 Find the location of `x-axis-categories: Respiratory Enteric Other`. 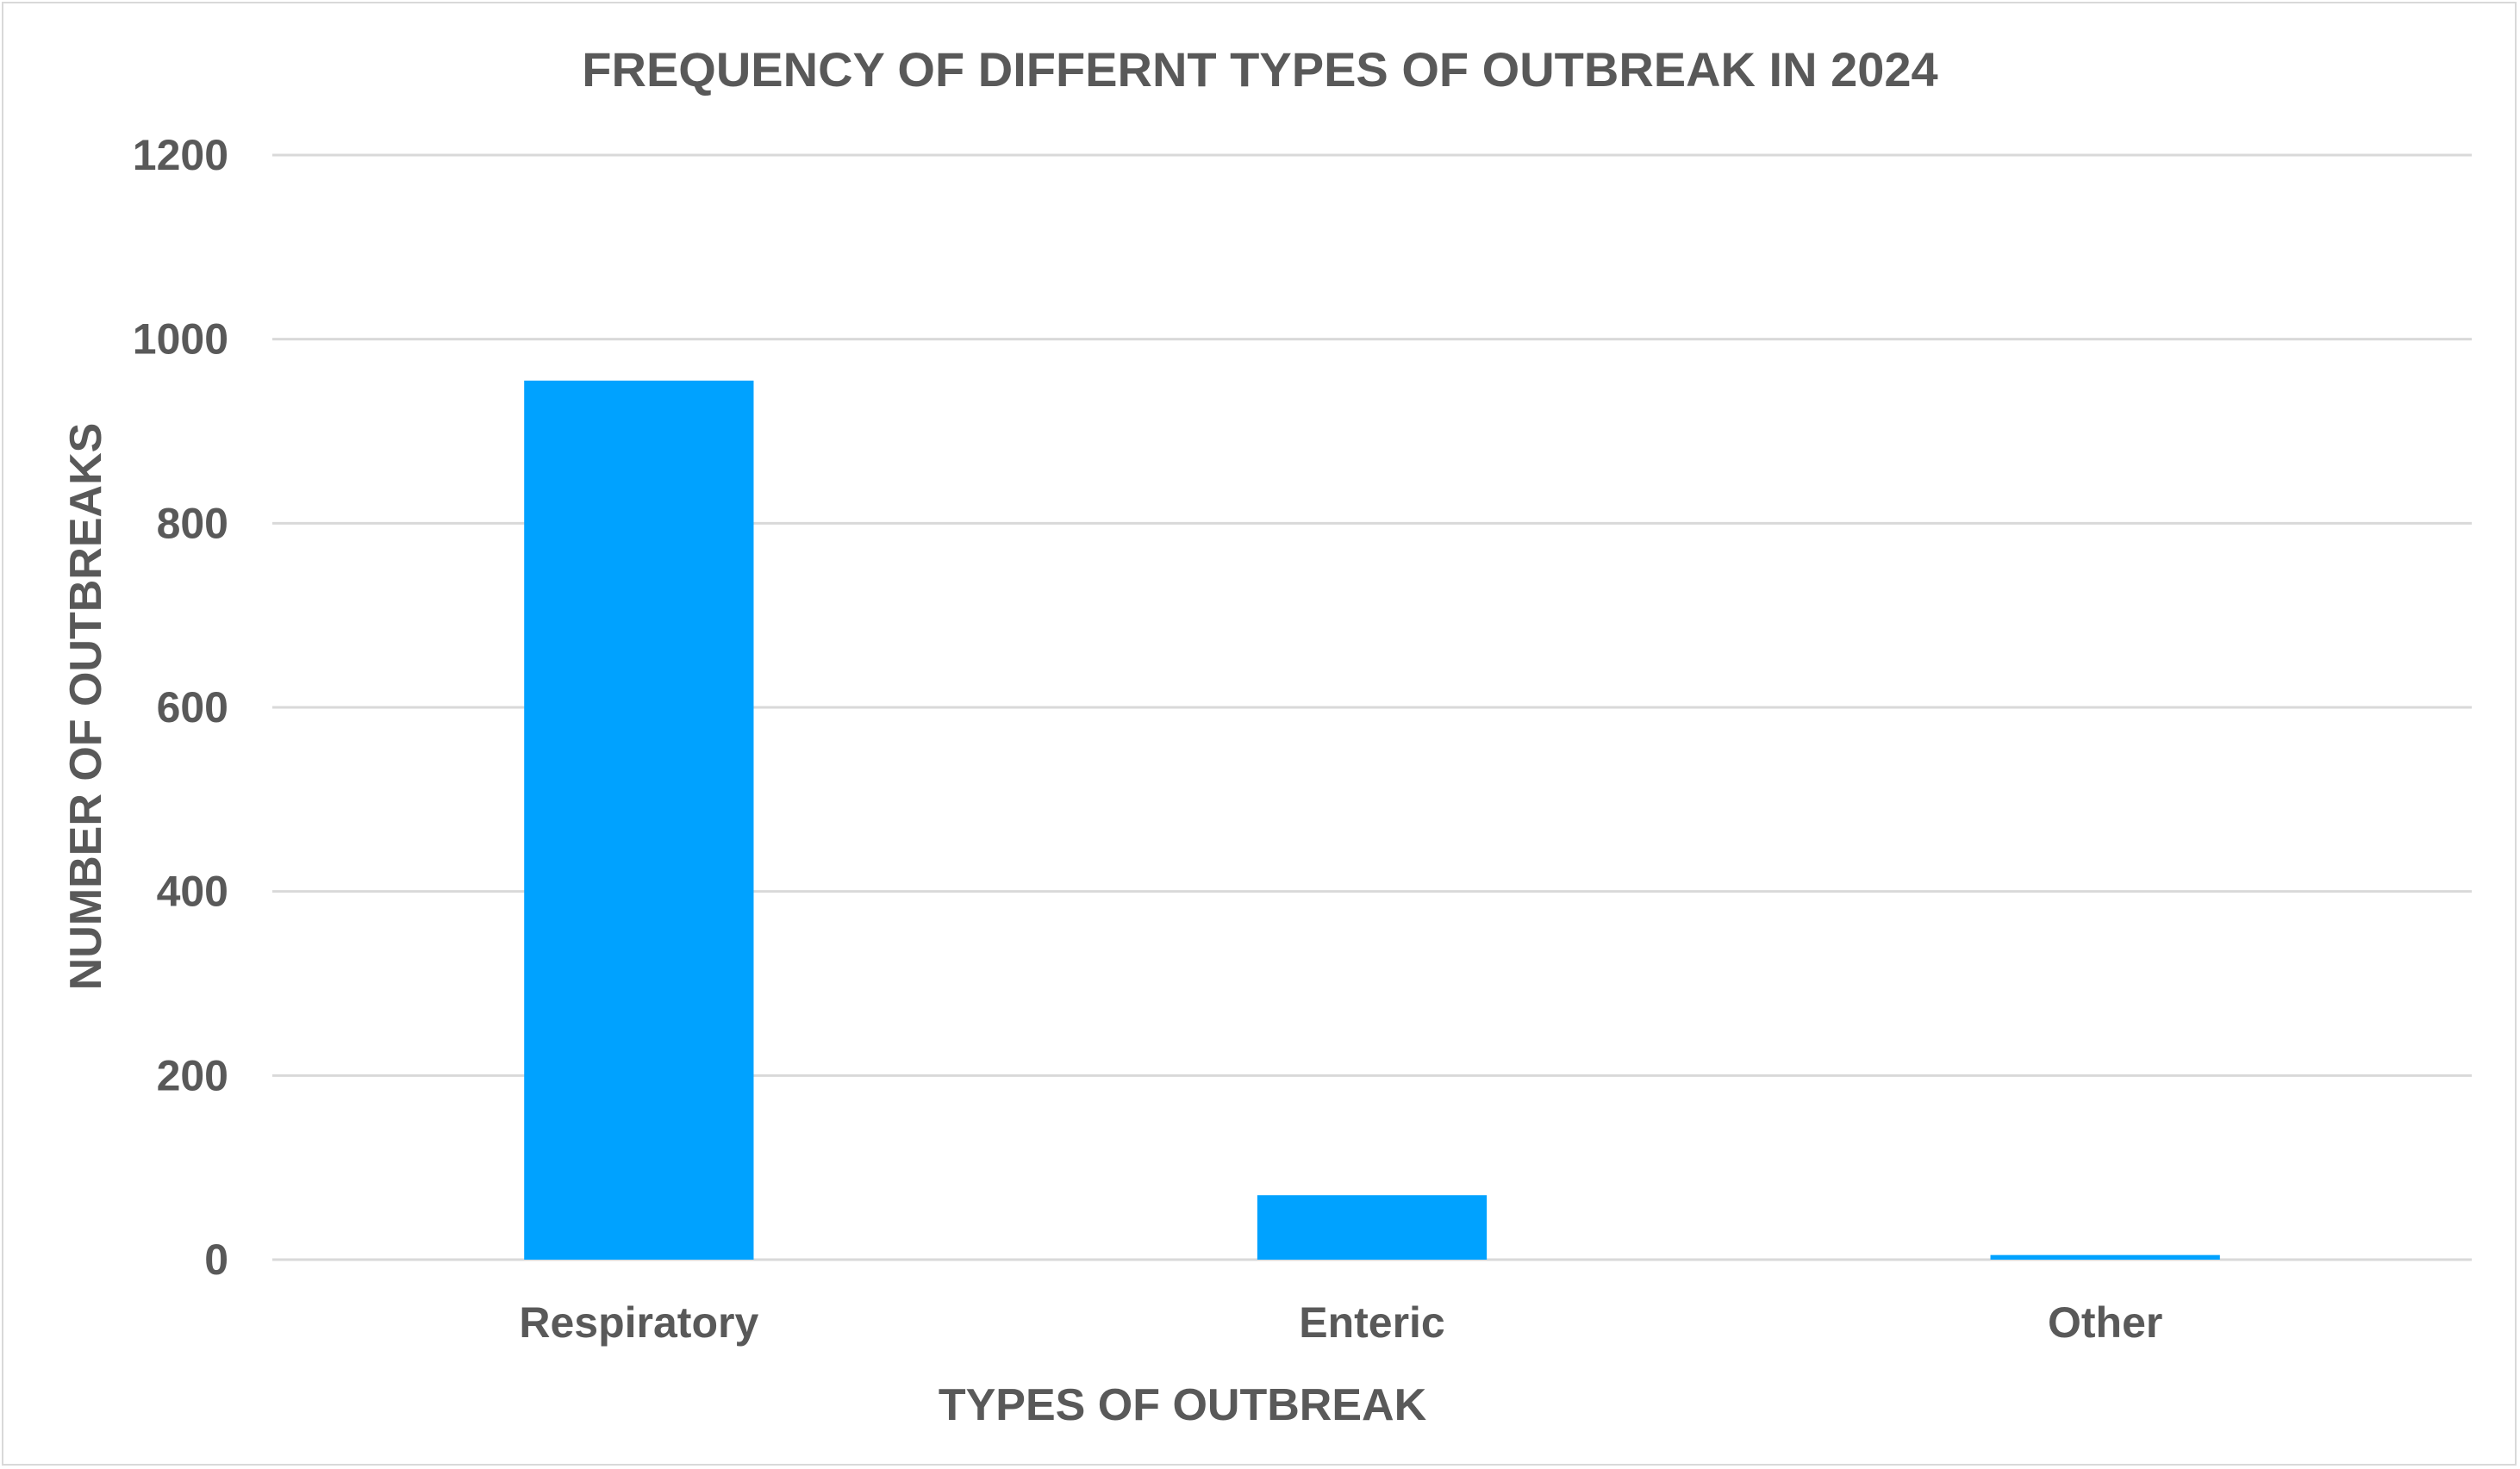

x-axis-categories: Respiratory Enteric Other is located at coordinates (1341, 1322).